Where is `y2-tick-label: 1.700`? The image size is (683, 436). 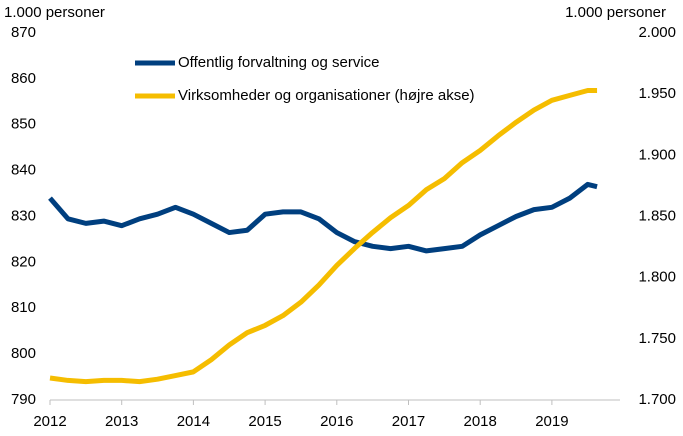
y2-tick-label: 1.700 is located at coordinates (657, 399).